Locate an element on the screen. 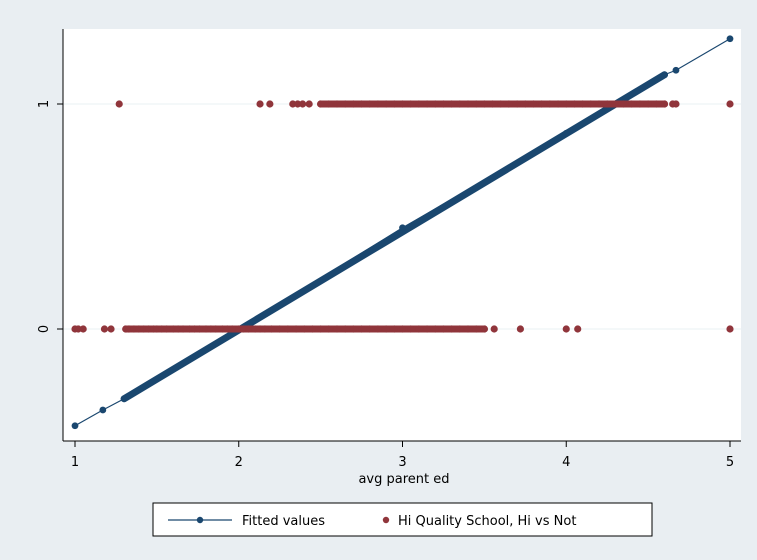  x-tick-label-3: 3 is located at coordinates (402, 462).